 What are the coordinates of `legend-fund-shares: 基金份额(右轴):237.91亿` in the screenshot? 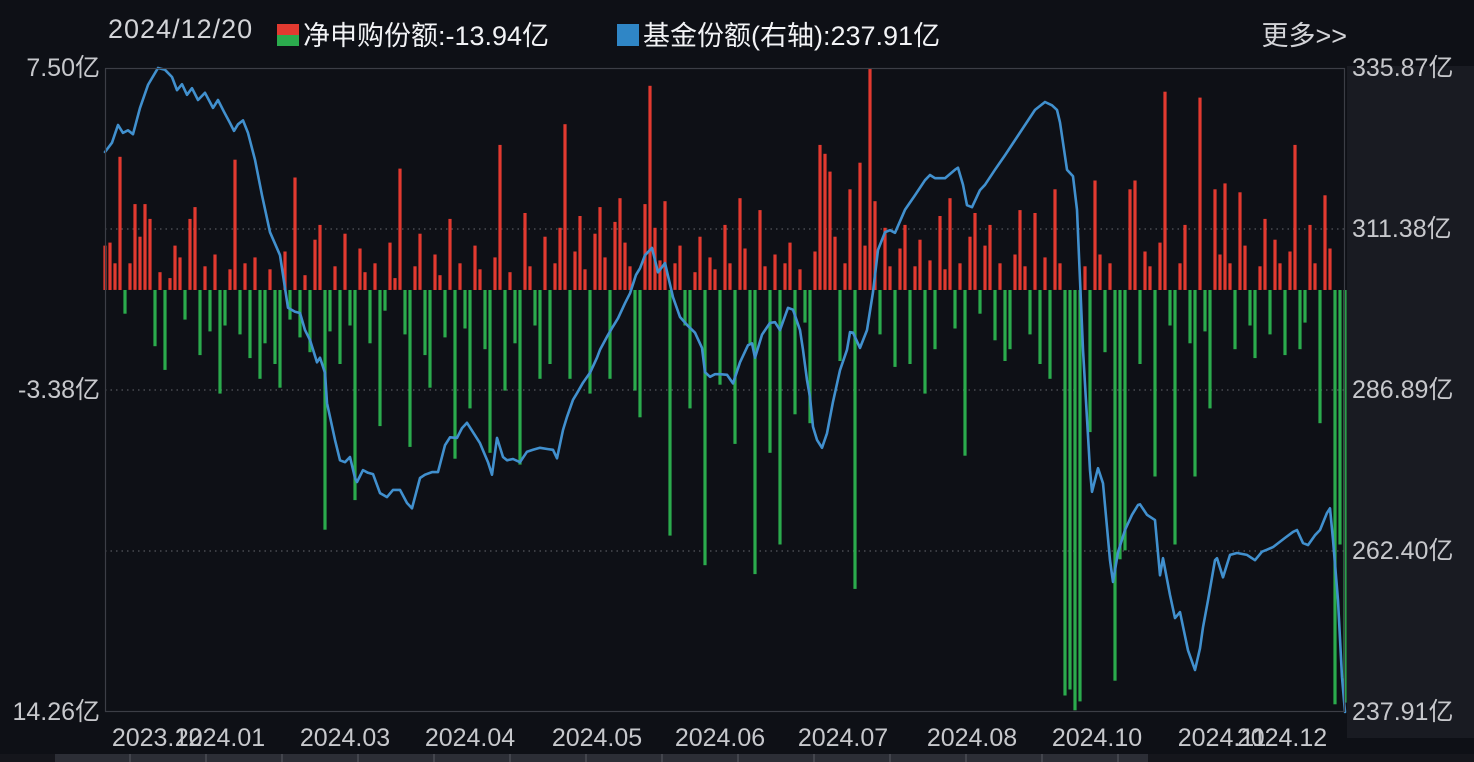 It's located at (778, 33).